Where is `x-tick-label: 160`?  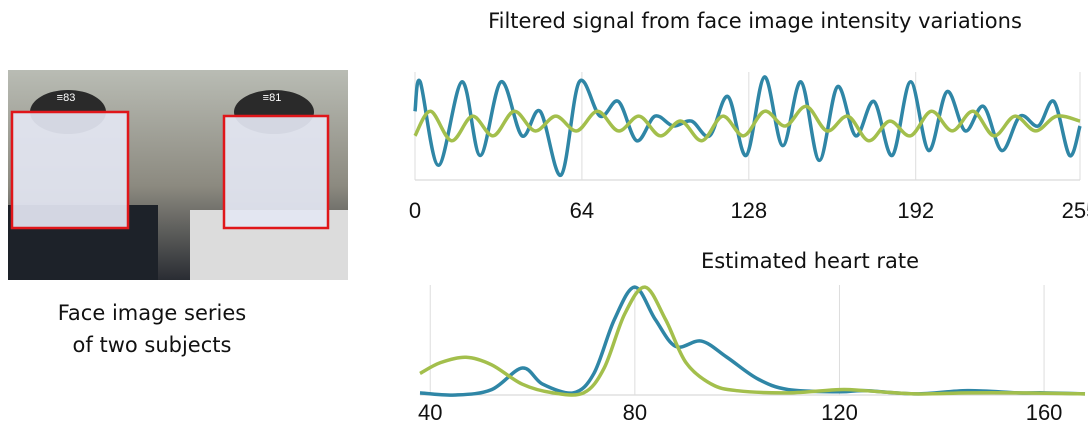 x-tick-label: 160 is located at coordinates (1044, 412).